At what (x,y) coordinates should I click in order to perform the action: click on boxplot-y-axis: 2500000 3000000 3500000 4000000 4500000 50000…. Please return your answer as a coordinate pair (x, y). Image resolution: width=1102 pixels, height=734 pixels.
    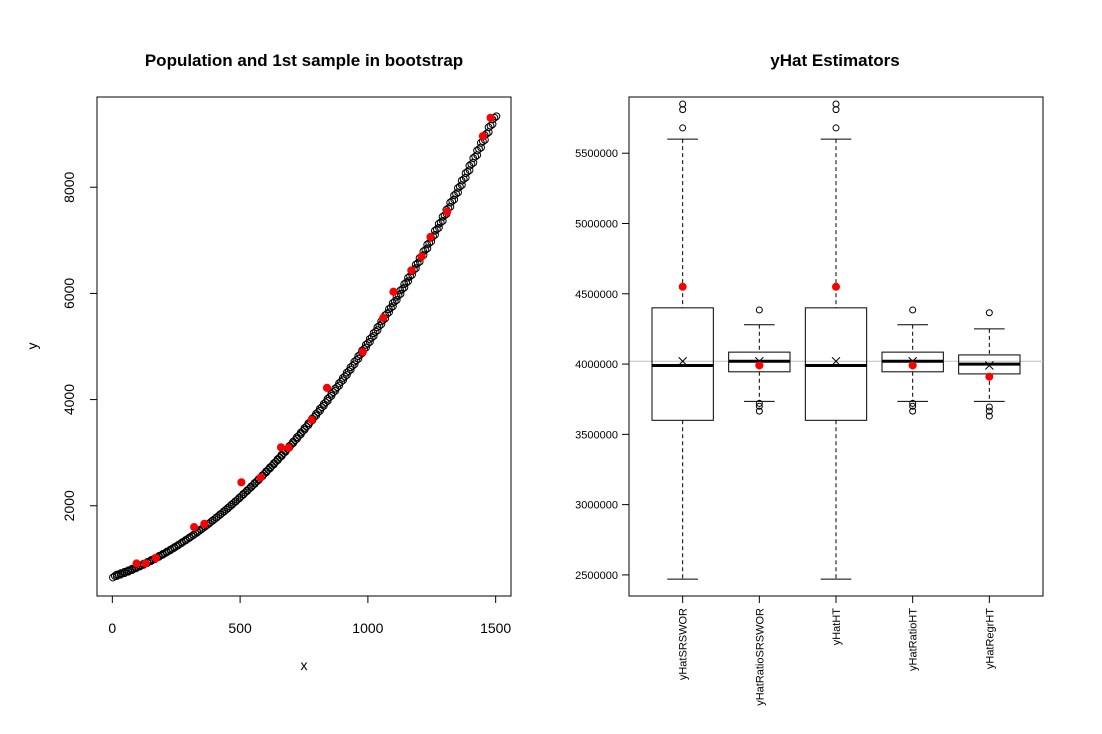
    Looking at the image, I should click on (602, 365).